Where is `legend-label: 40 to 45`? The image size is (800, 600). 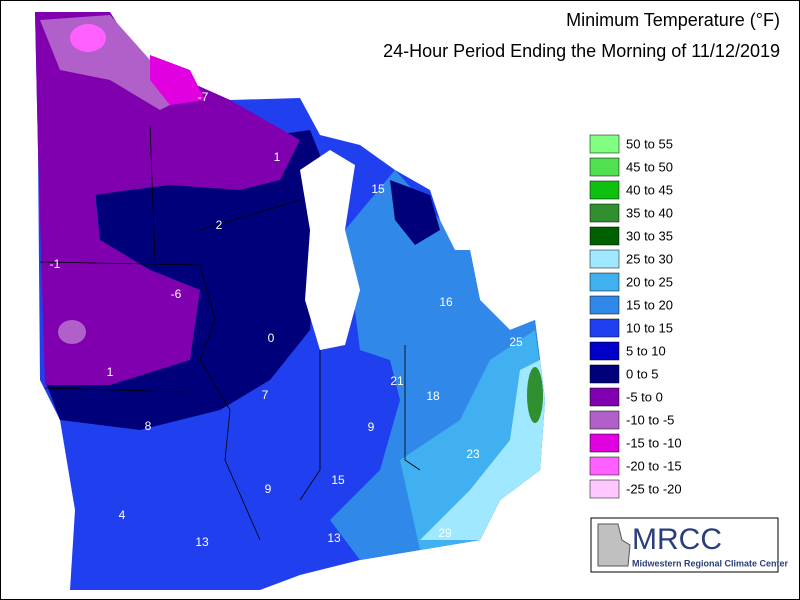
legend-label: 40 to 45 is located at coordinates (649, 189).